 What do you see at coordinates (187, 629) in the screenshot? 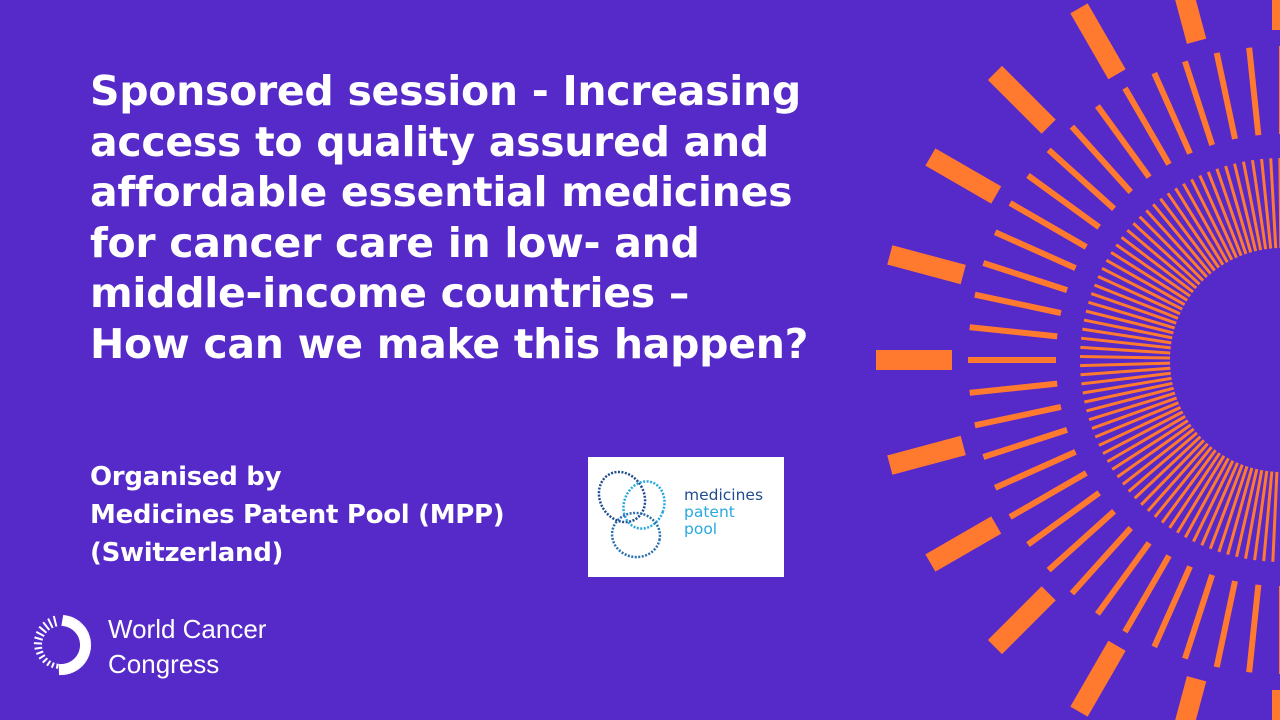
I see `wcc-word: World Cancer` at bounding box center [187, 629].